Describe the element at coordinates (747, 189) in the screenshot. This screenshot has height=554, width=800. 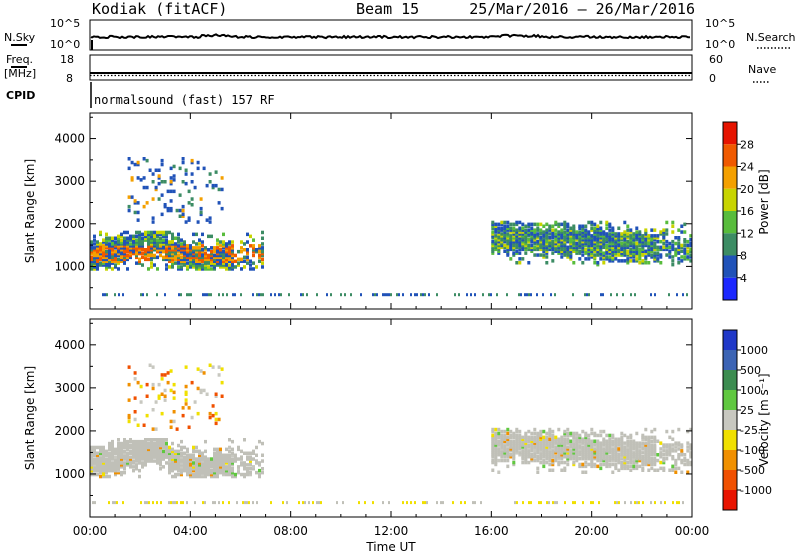
I see `colorbar-tick-label: 20` at that location.